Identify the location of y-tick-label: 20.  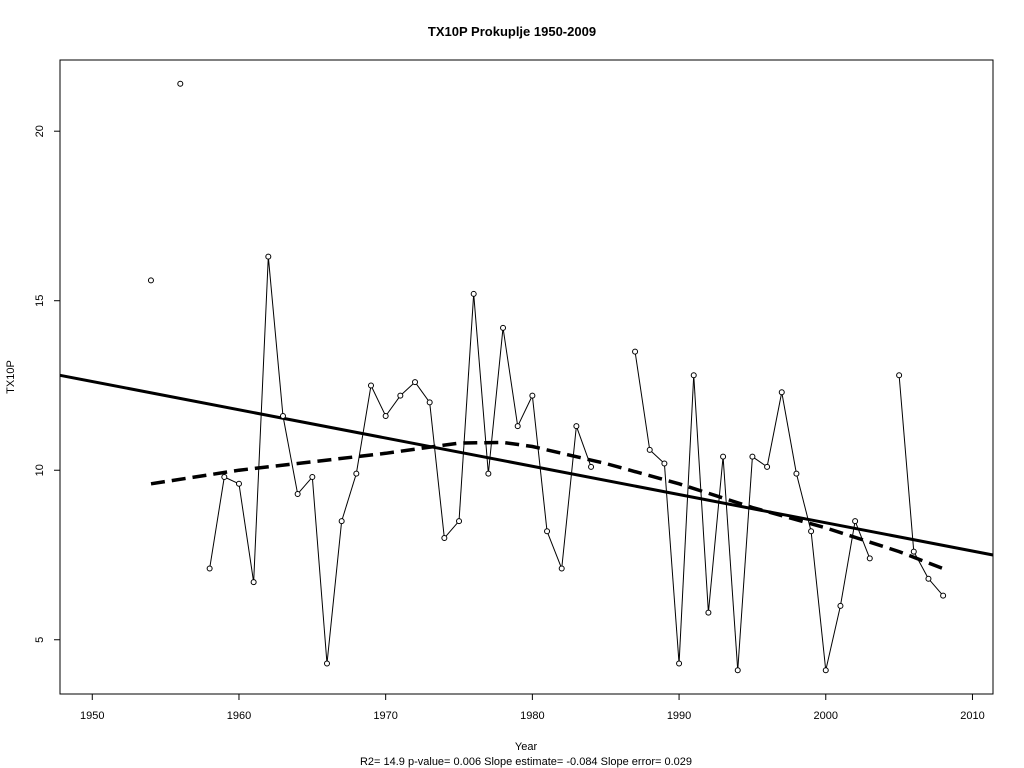
(40, 131).